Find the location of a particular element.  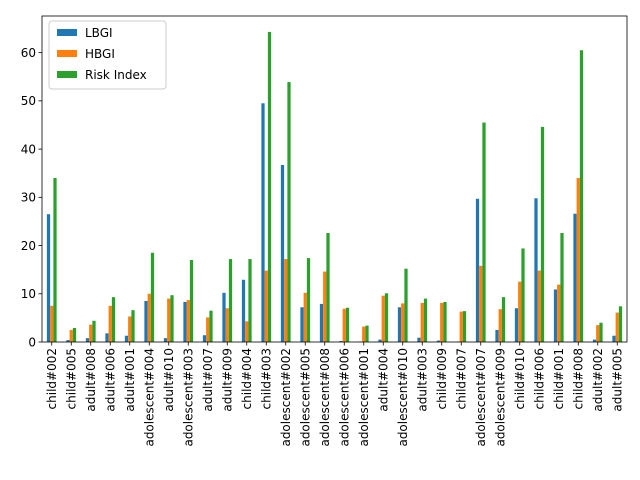

x-tick-label: adult#004 is located at coordinates (384, 380).